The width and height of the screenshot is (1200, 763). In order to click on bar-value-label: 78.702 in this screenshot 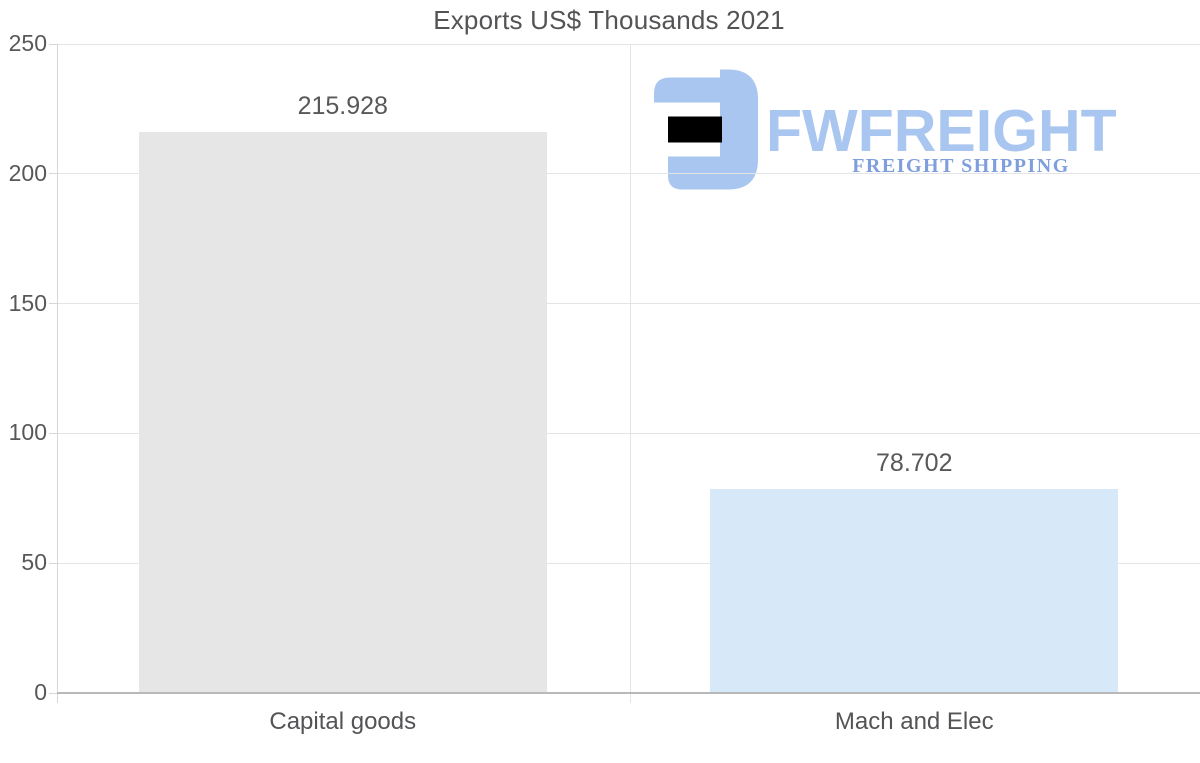, I will do `click(914, 462)`.